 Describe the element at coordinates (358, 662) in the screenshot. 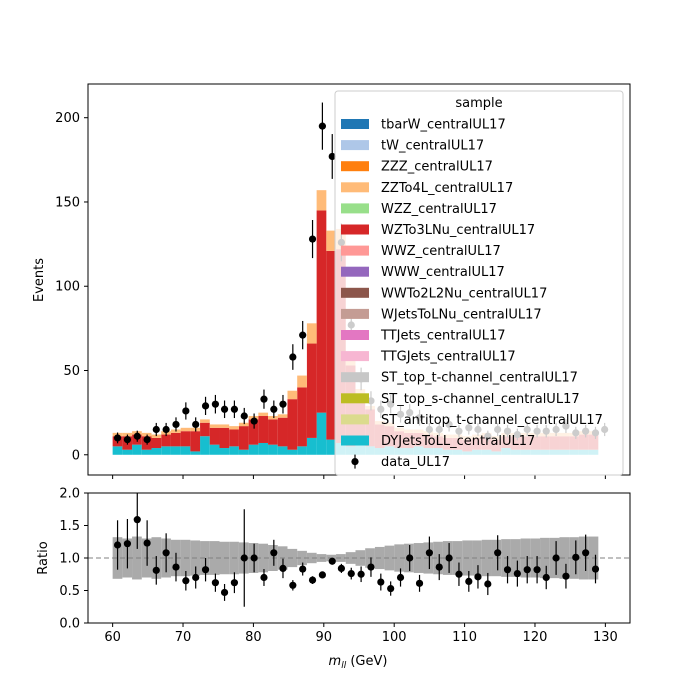

I see `x-axis-label: mll (GeV)` at that location.